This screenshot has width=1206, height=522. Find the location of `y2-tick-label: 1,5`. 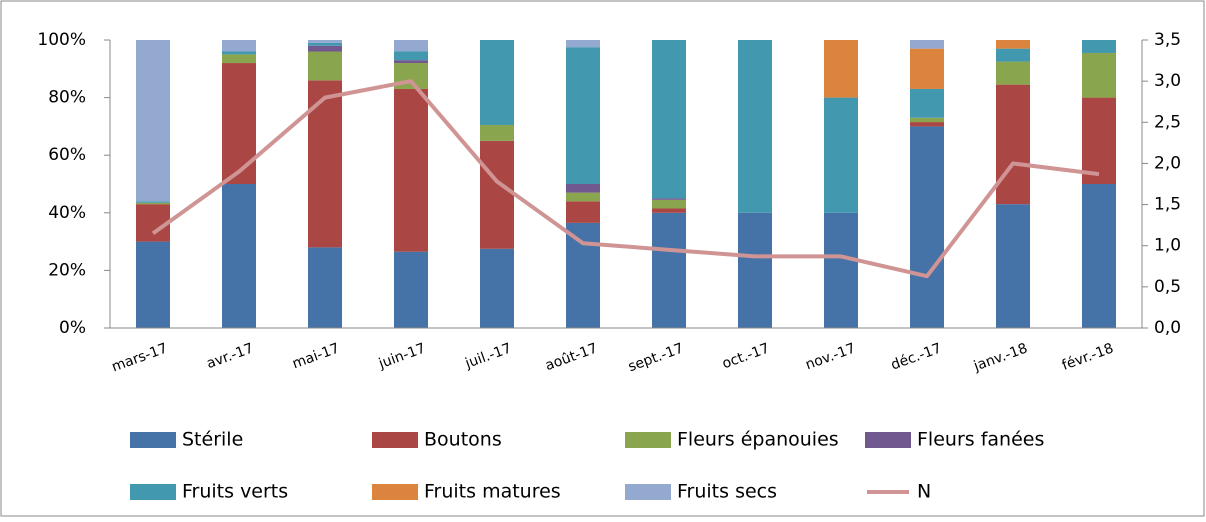

y2-tick-label: 1,5 is located at coordinates (1167, 205).